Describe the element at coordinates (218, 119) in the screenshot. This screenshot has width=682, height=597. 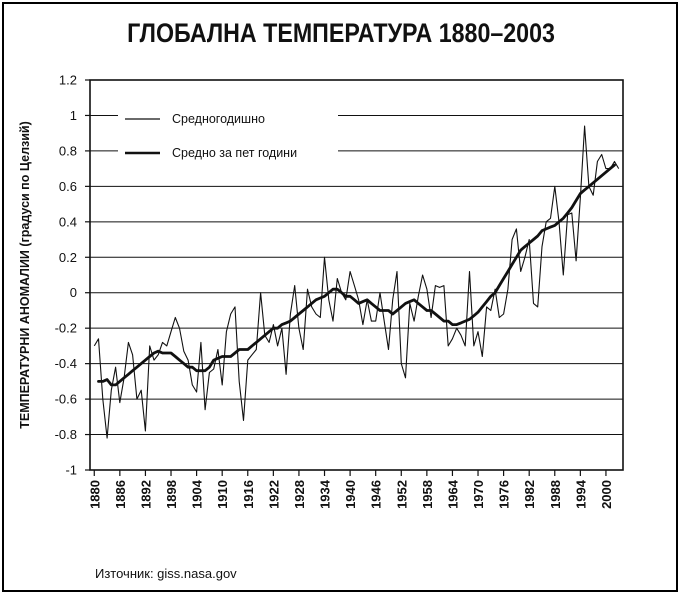
I see `legend-label-annual: Средногодишно` at that location.